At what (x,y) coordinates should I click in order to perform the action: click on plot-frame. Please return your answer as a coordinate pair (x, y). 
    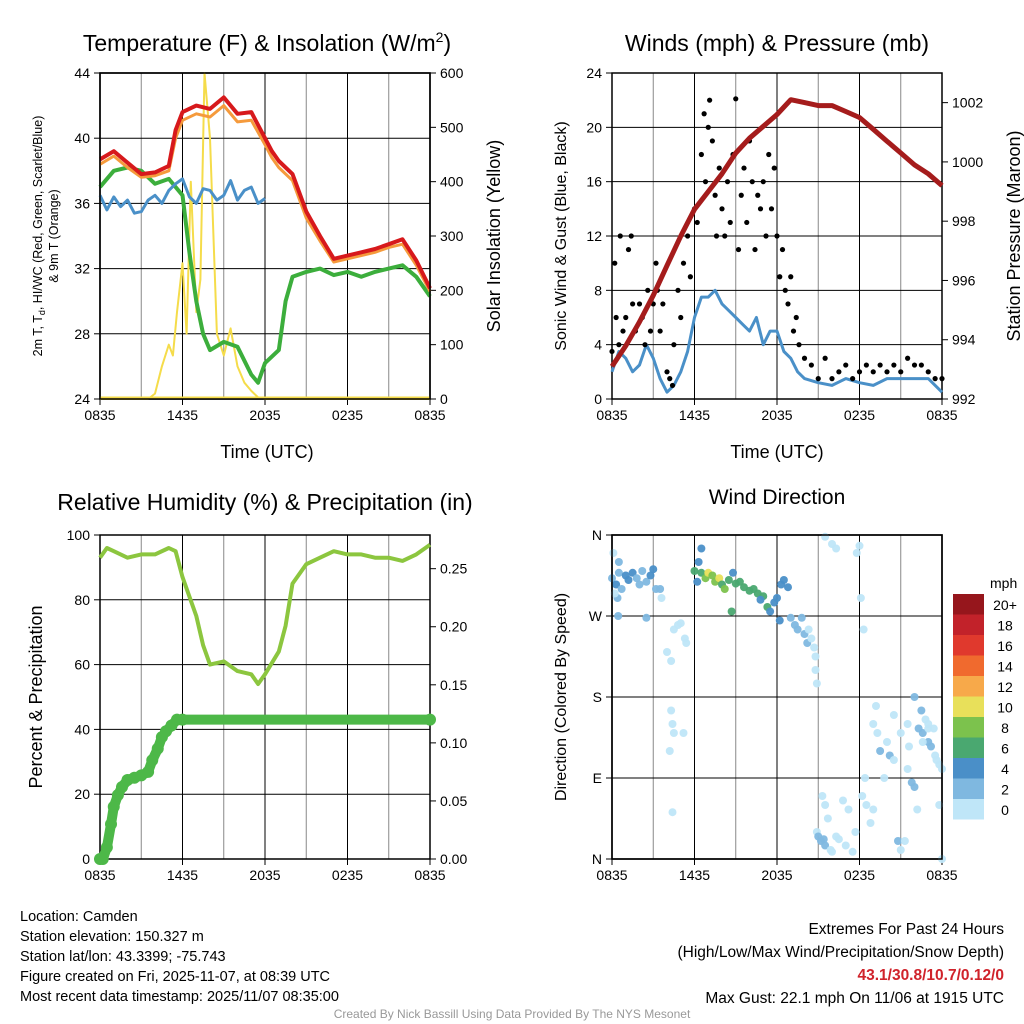
    Looking at the image, I should click on (777, 236).